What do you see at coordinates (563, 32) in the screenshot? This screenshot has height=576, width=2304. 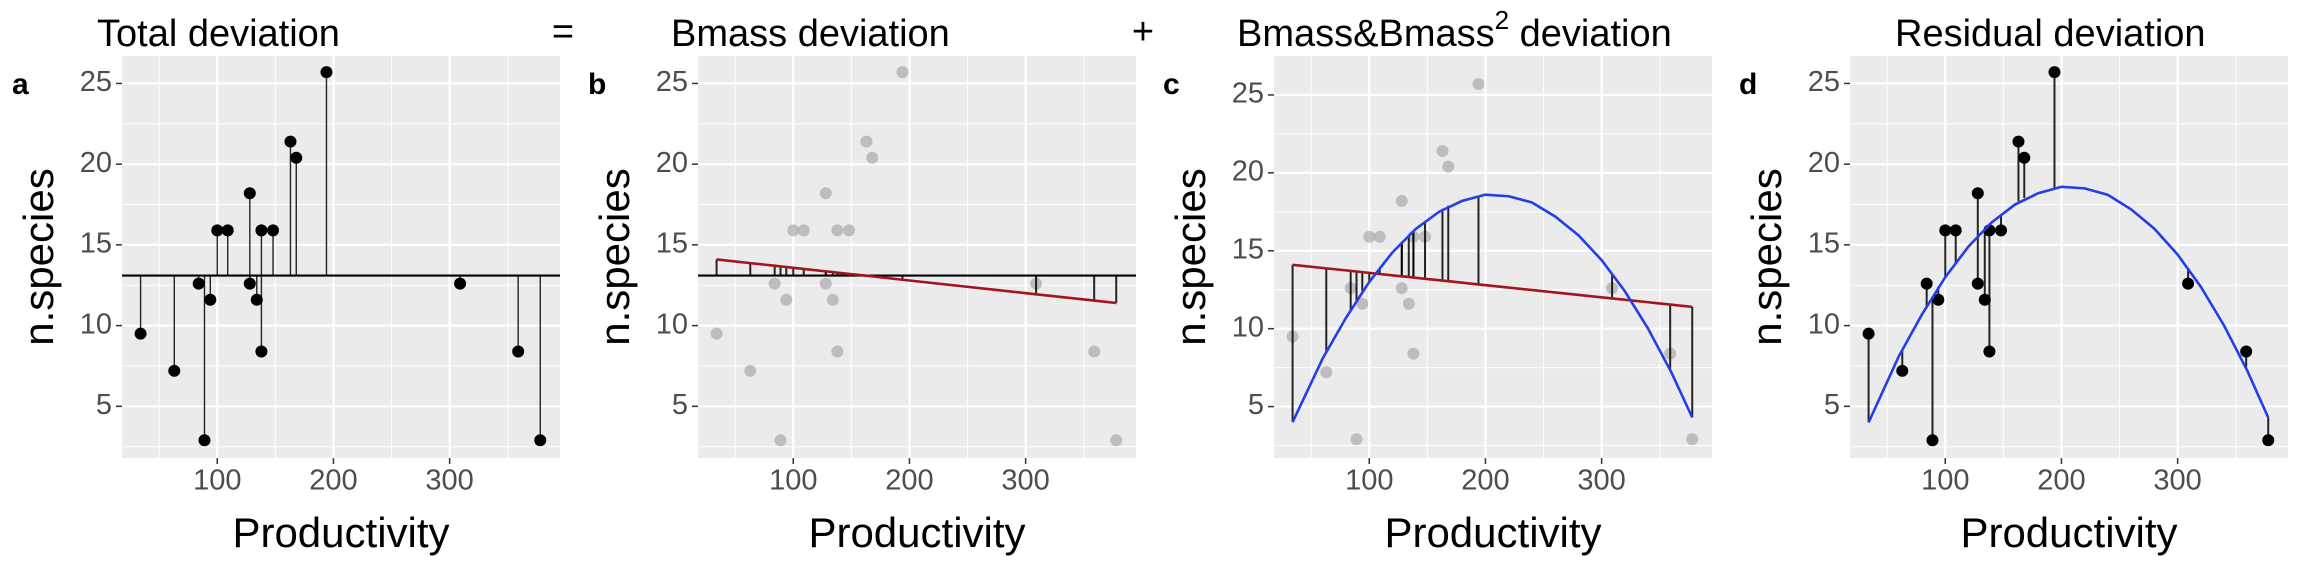 I see `operator: =` at bounding box center [563, 32].